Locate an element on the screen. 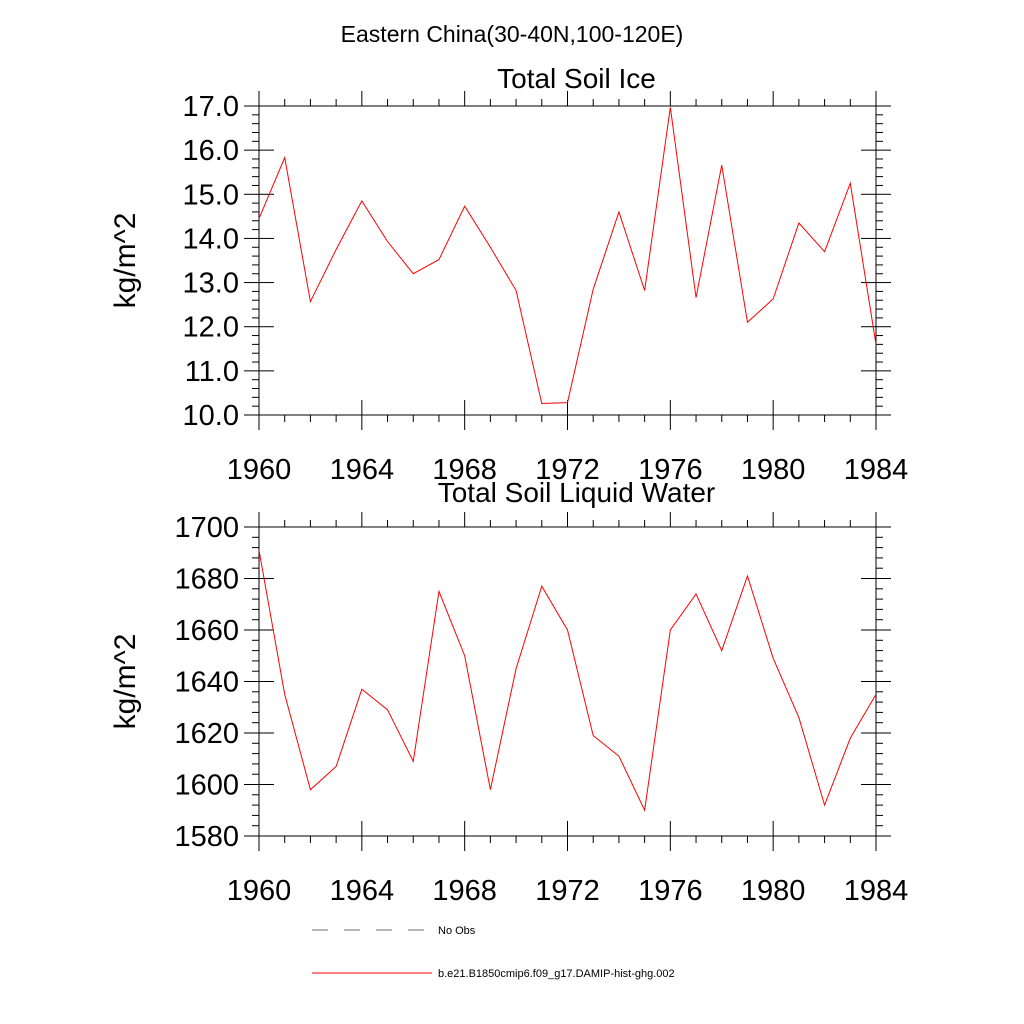 This screenshot has height=1024, width=1024. panel-title: Total Soil Liquid Water is located at coordinates (577, 492).